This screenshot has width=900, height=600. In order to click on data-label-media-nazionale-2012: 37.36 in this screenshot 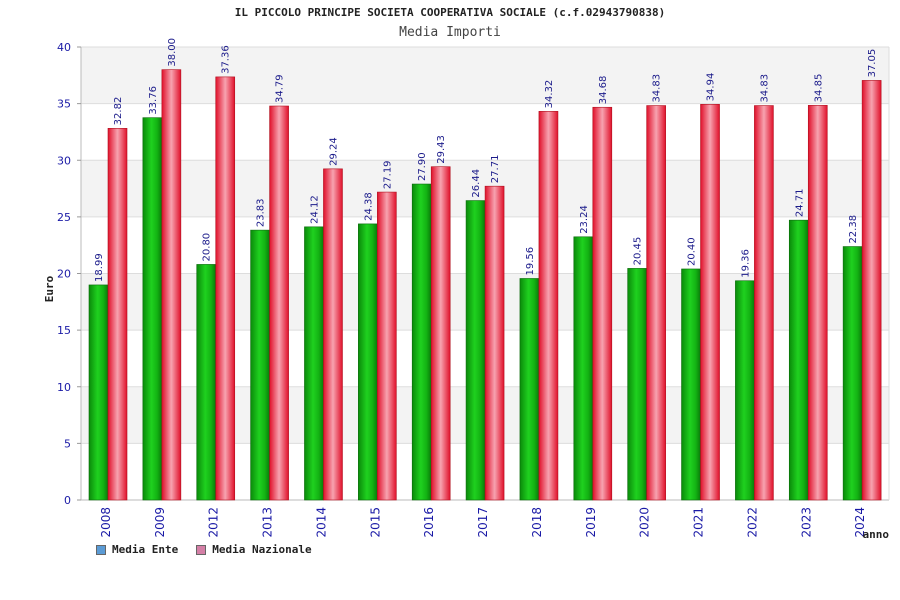, I will do `click(226, 59)`.